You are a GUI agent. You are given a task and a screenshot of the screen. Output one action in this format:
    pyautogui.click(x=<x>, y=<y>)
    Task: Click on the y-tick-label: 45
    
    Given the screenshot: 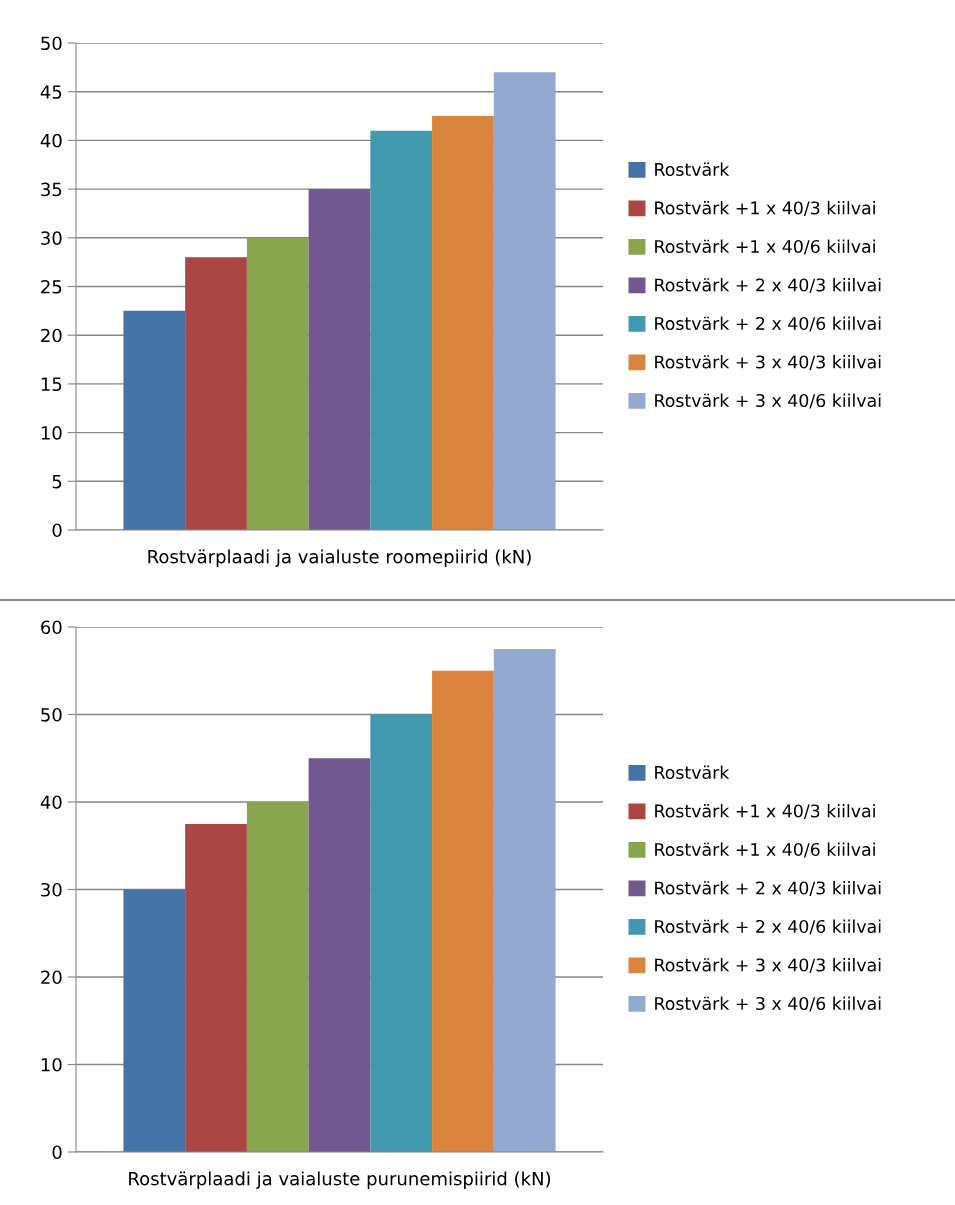 What is the action you would take?
    pyautogui.click(x=51, y=92)
    